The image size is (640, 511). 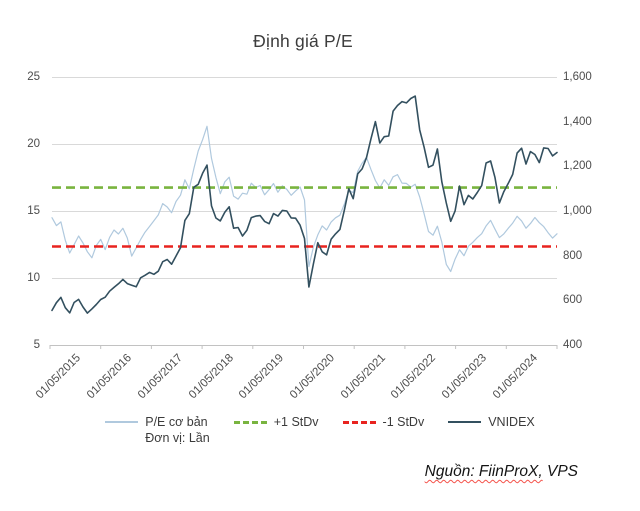 I want to click on legend-item-plus-stdv: +1 StDv, so click(x=276, y=422).